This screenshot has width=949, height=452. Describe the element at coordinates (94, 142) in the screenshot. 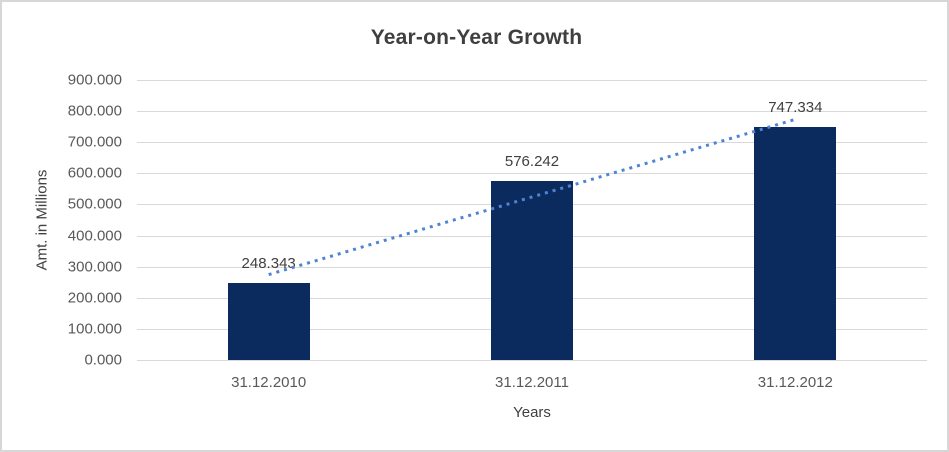

I see `y-tick-label: 700.000` at that location.